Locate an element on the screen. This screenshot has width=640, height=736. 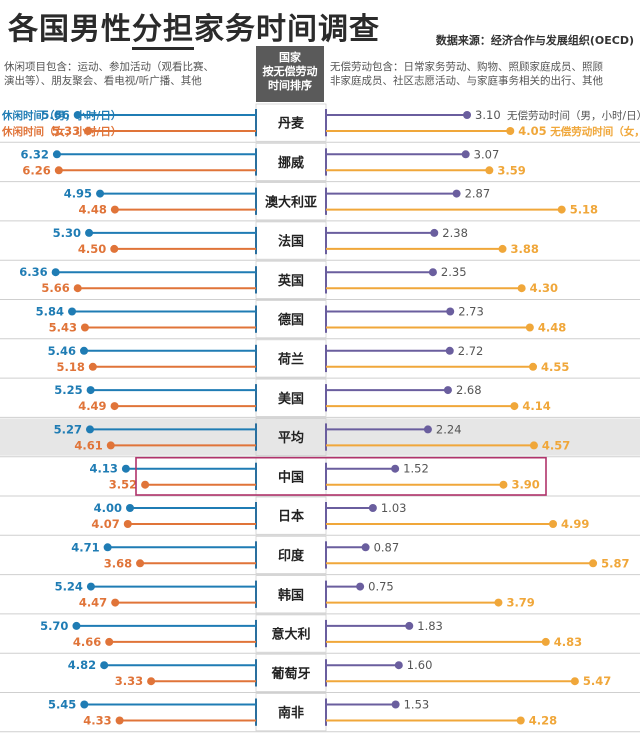
country-label: 丹麦 is located at coordinates (291, 124).